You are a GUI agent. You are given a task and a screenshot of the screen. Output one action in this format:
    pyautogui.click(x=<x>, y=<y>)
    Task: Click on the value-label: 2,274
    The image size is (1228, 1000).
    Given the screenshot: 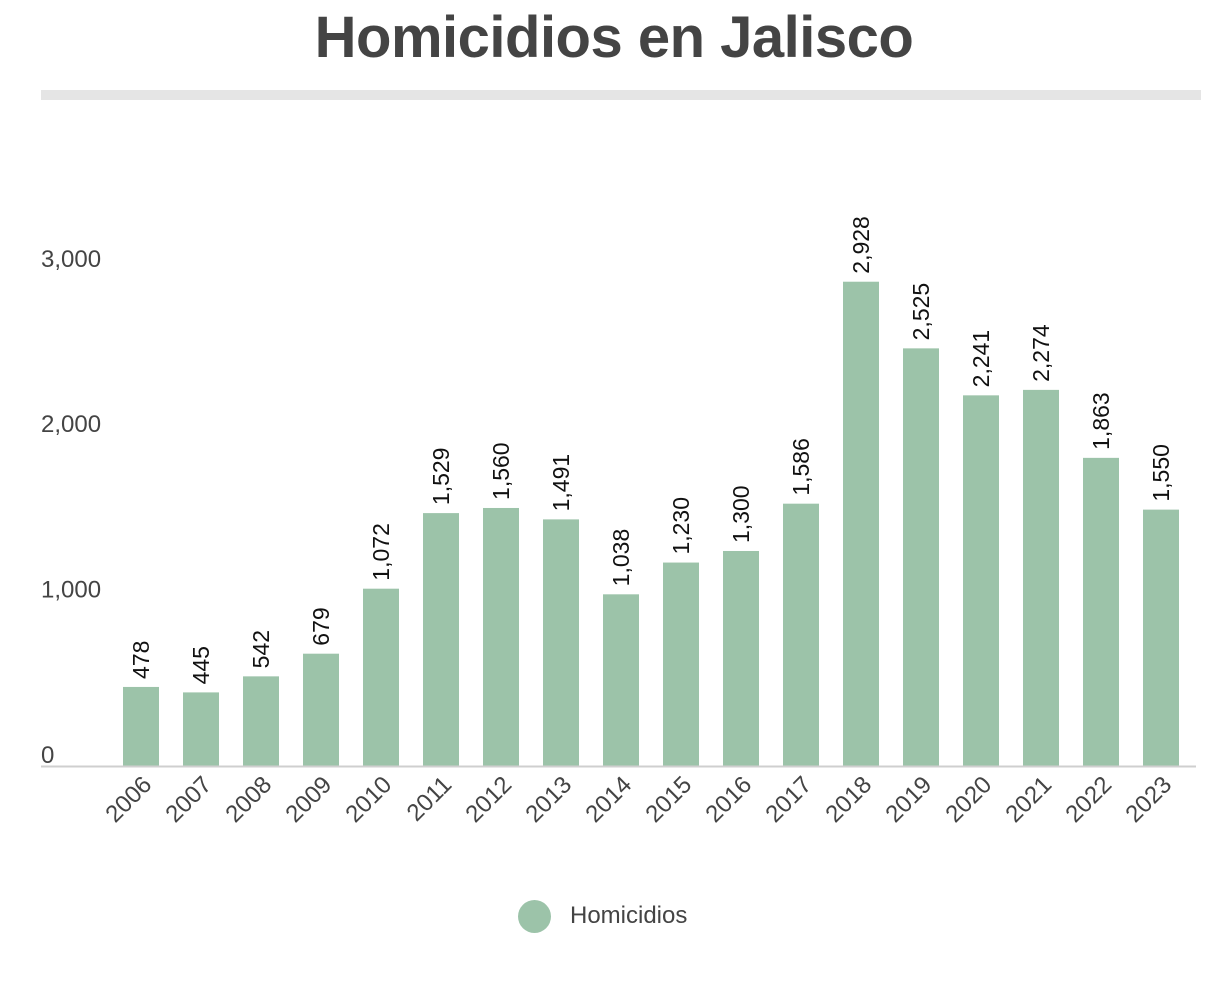 What is the action you would take?
    pyautogui.click(x=1041, y=353)
    